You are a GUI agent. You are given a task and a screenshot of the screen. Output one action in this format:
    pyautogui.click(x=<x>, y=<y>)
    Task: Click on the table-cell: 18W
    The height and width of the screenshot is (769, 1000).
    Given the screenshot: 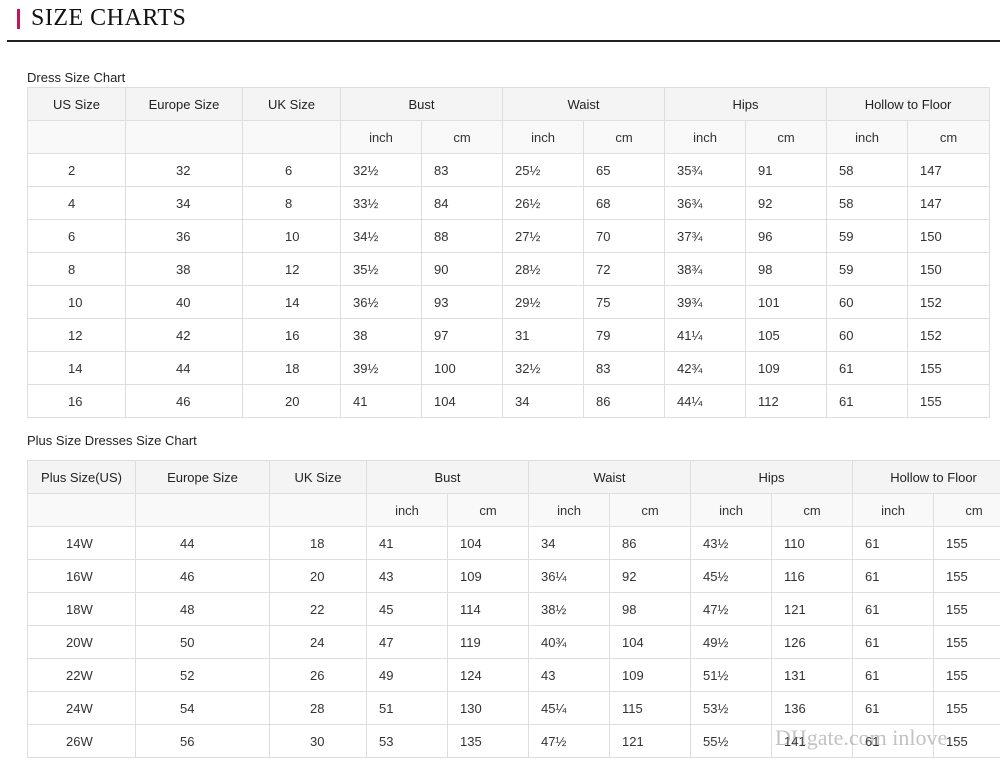 What is the action you would take?
    pyautogui.click(x=81, y=609)
    